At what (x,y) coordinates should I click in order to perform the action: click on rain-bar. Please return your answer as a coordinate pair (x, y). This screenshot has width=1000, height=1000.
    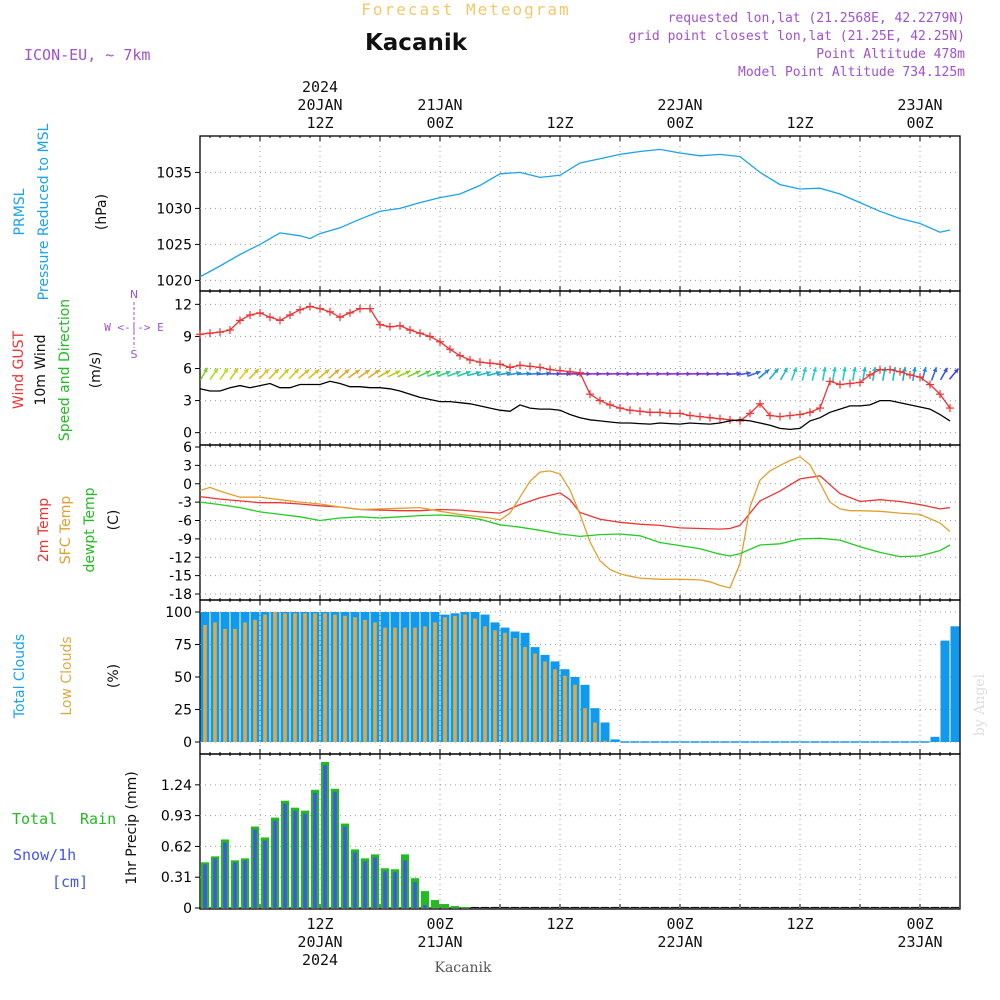
    Looking at the image, I should click on (455, 907).